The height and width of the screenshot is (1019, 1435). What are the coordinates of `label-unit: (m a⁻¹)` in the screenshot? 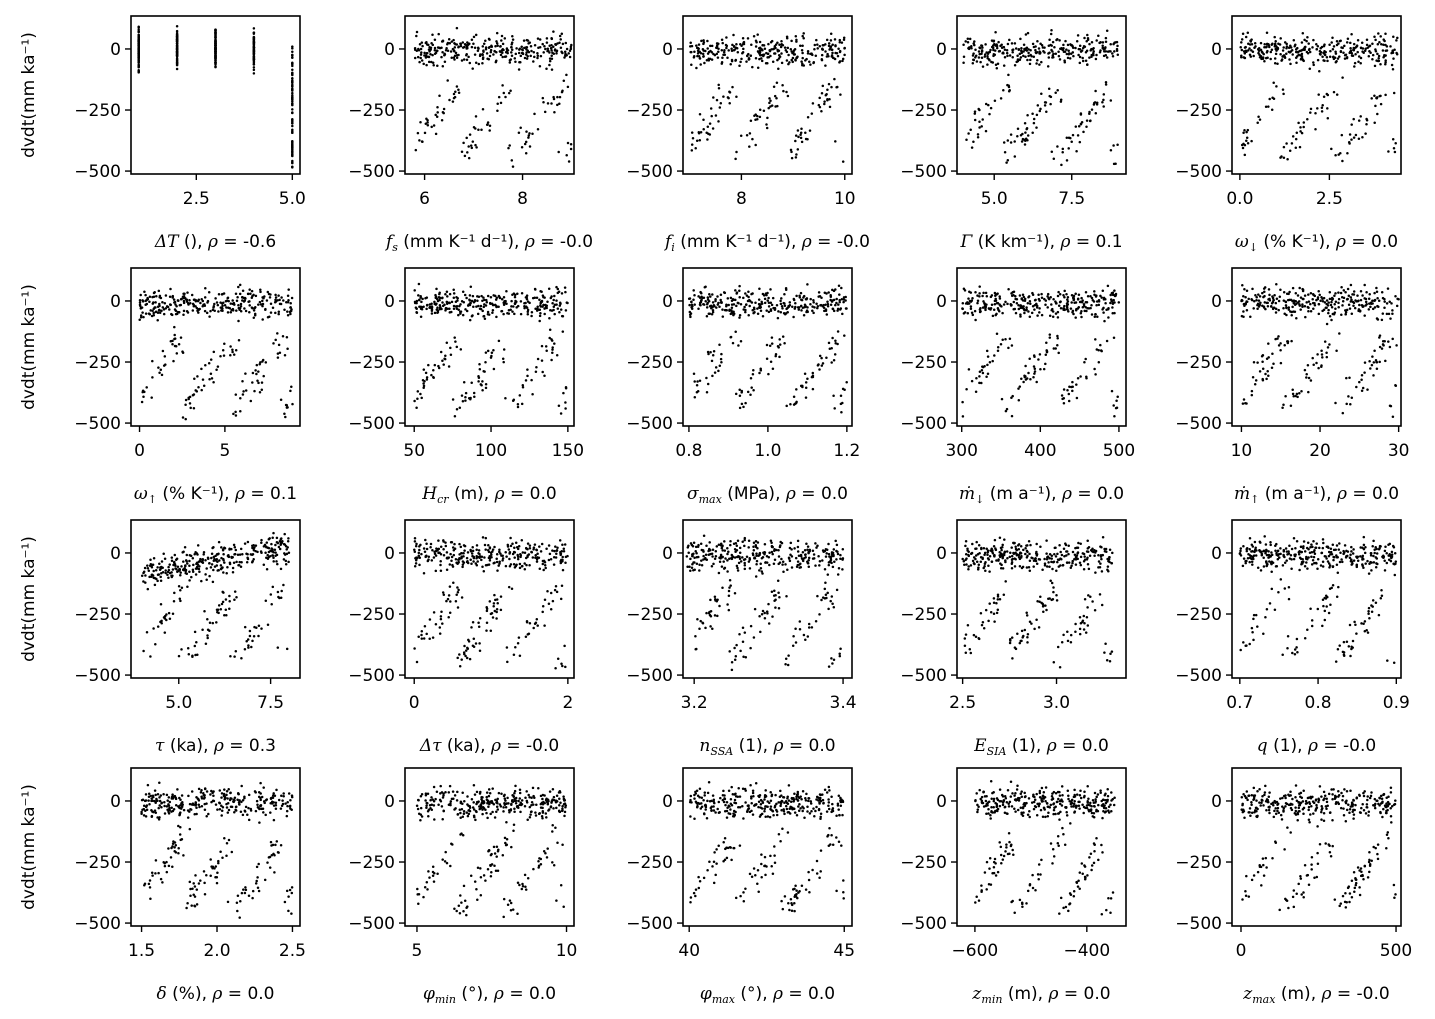 It's located at (1017, 494).